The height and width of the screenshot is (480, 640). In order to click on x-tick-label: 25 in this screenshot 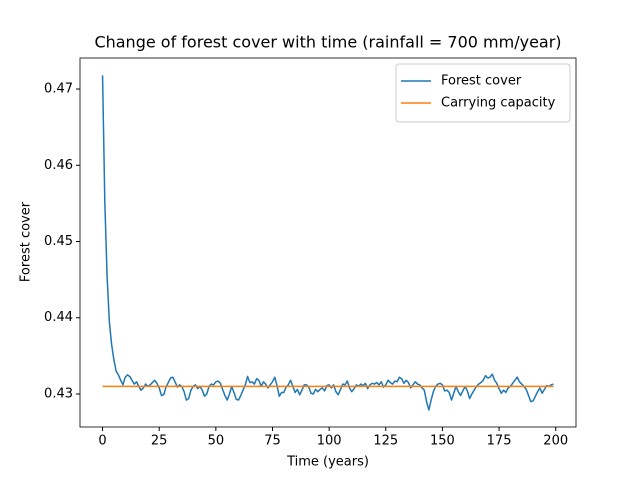, I will do `click(159, 441)`.